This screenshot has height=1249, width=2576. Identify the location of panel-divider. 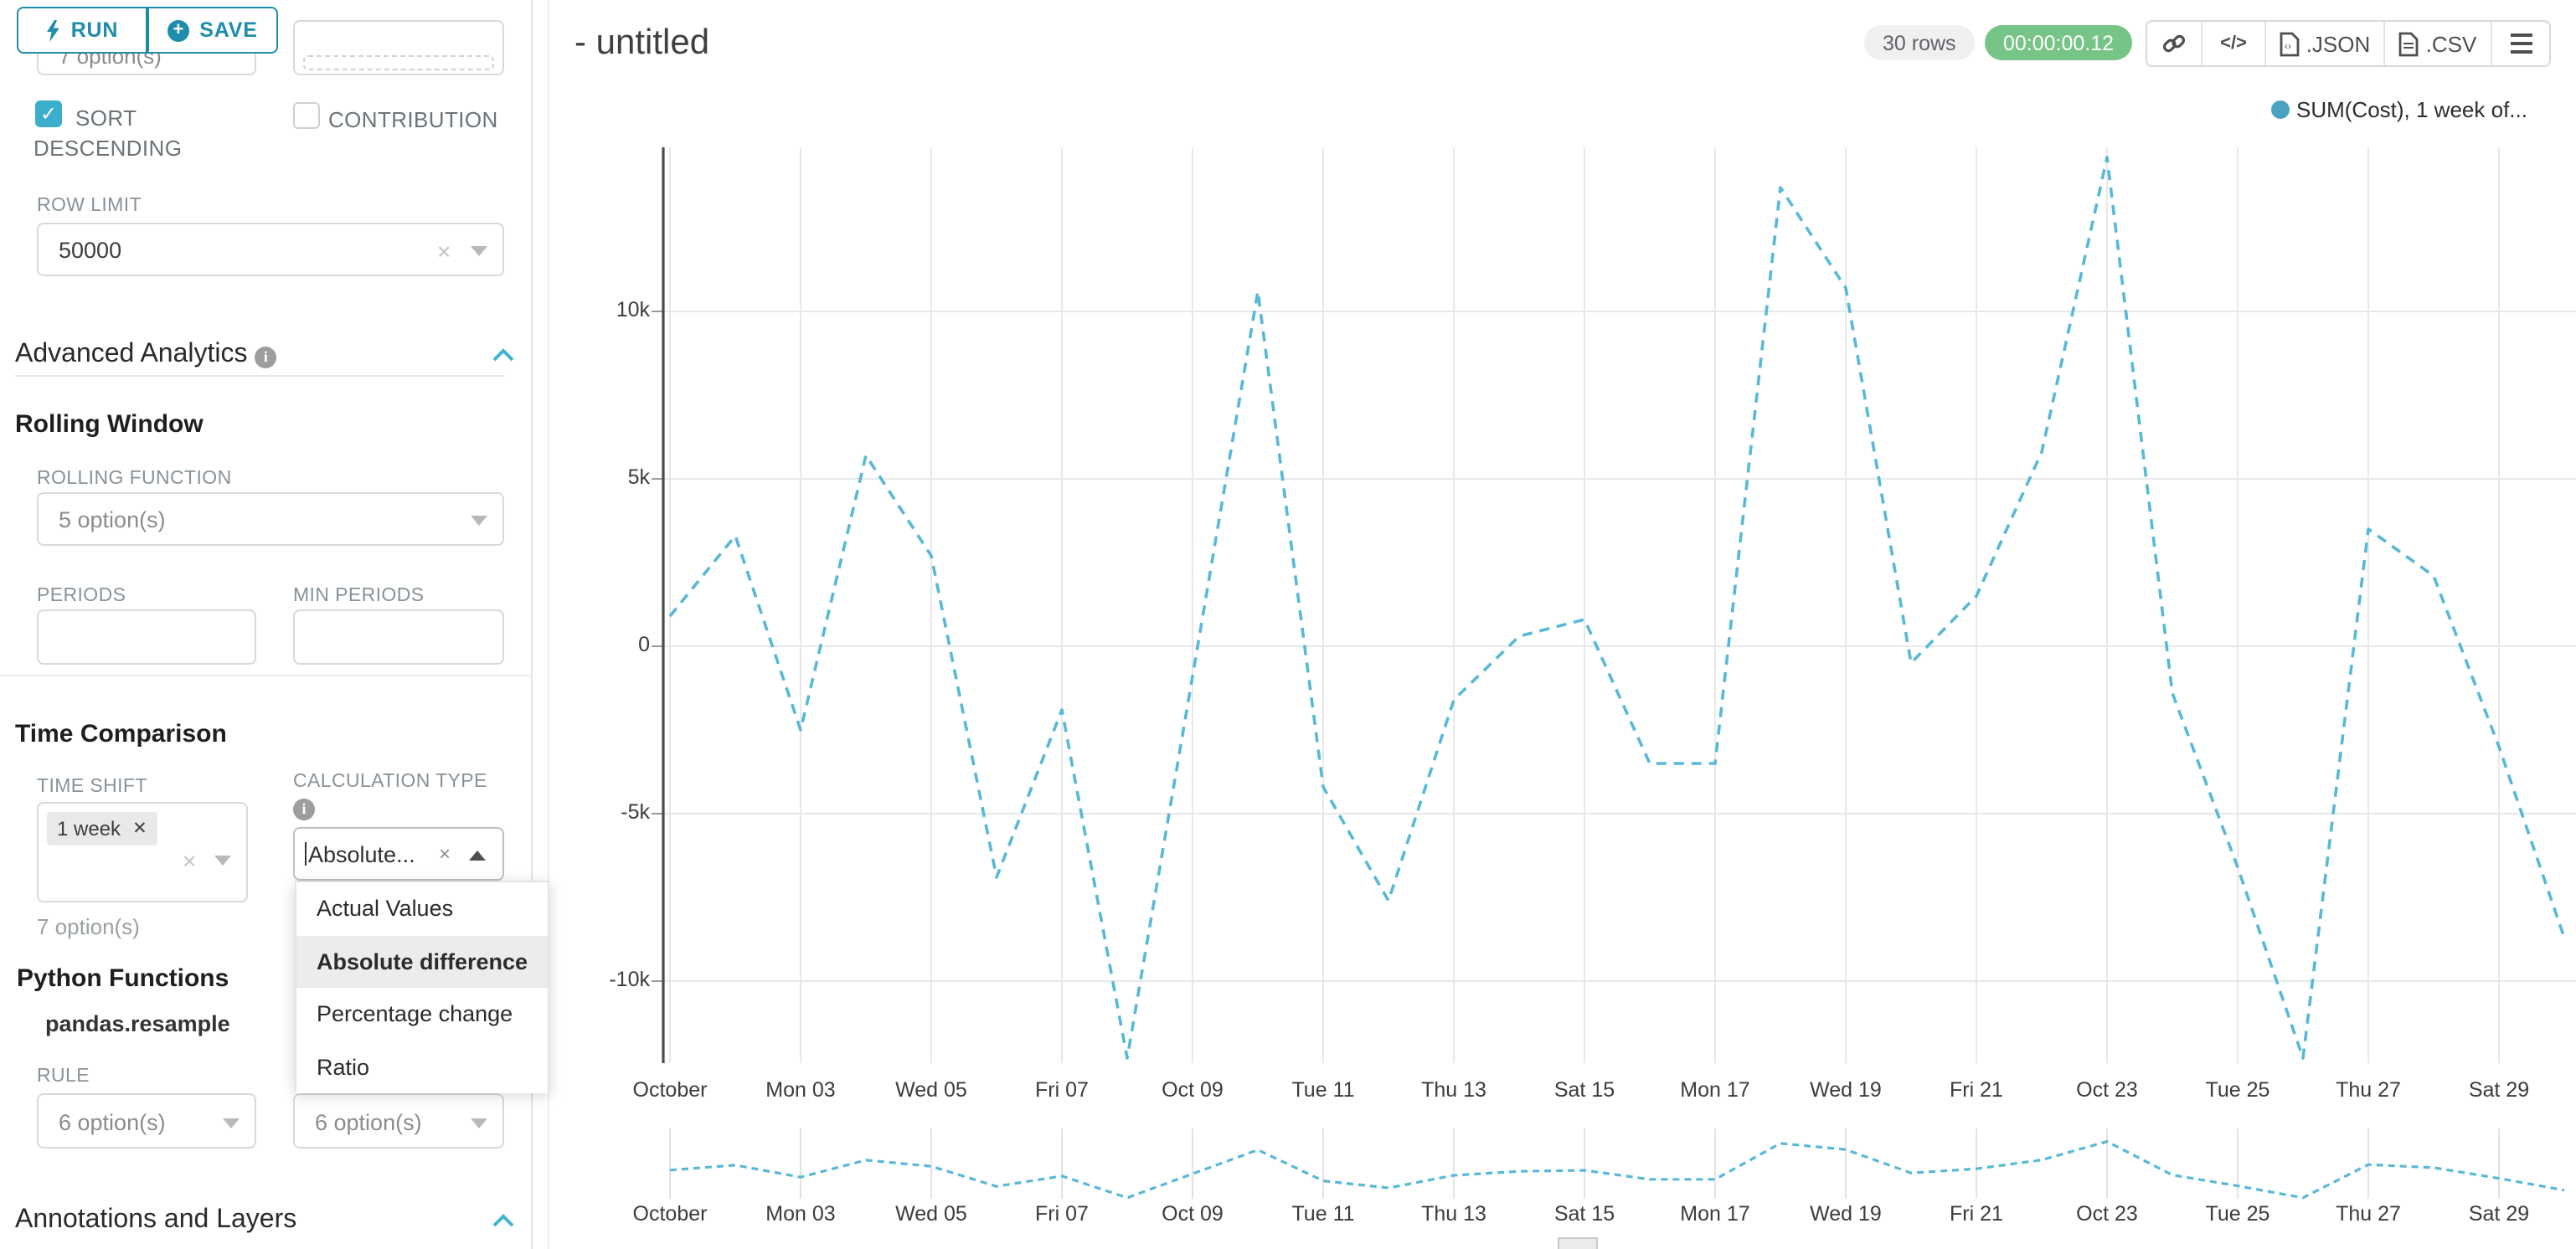
(532, 624).